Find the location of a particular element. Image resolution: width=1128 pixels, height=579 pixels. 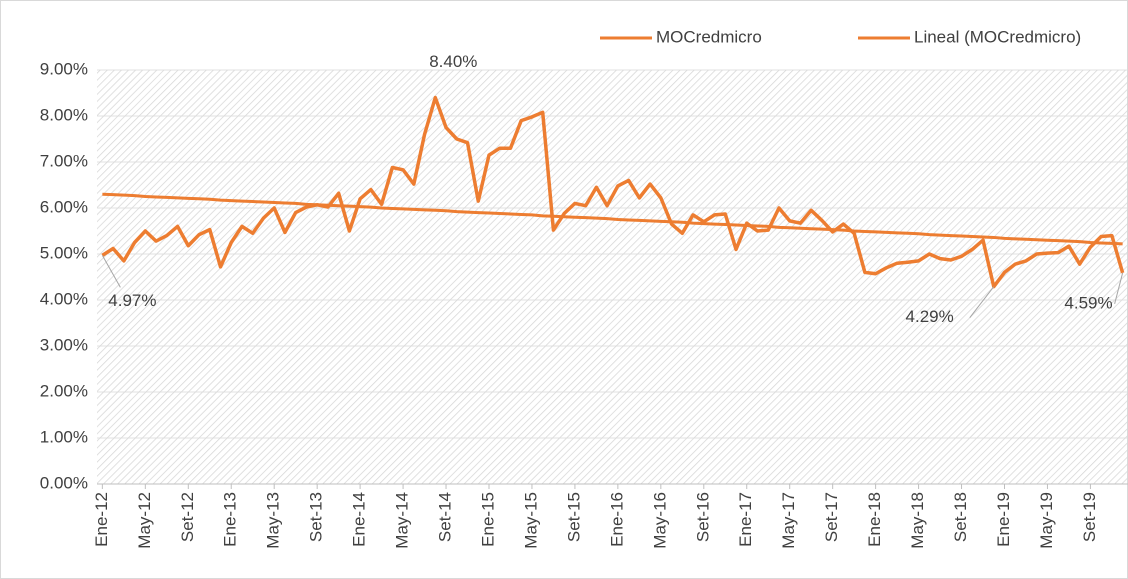

data-label: 4.97% is located at coordinates (132, 300).